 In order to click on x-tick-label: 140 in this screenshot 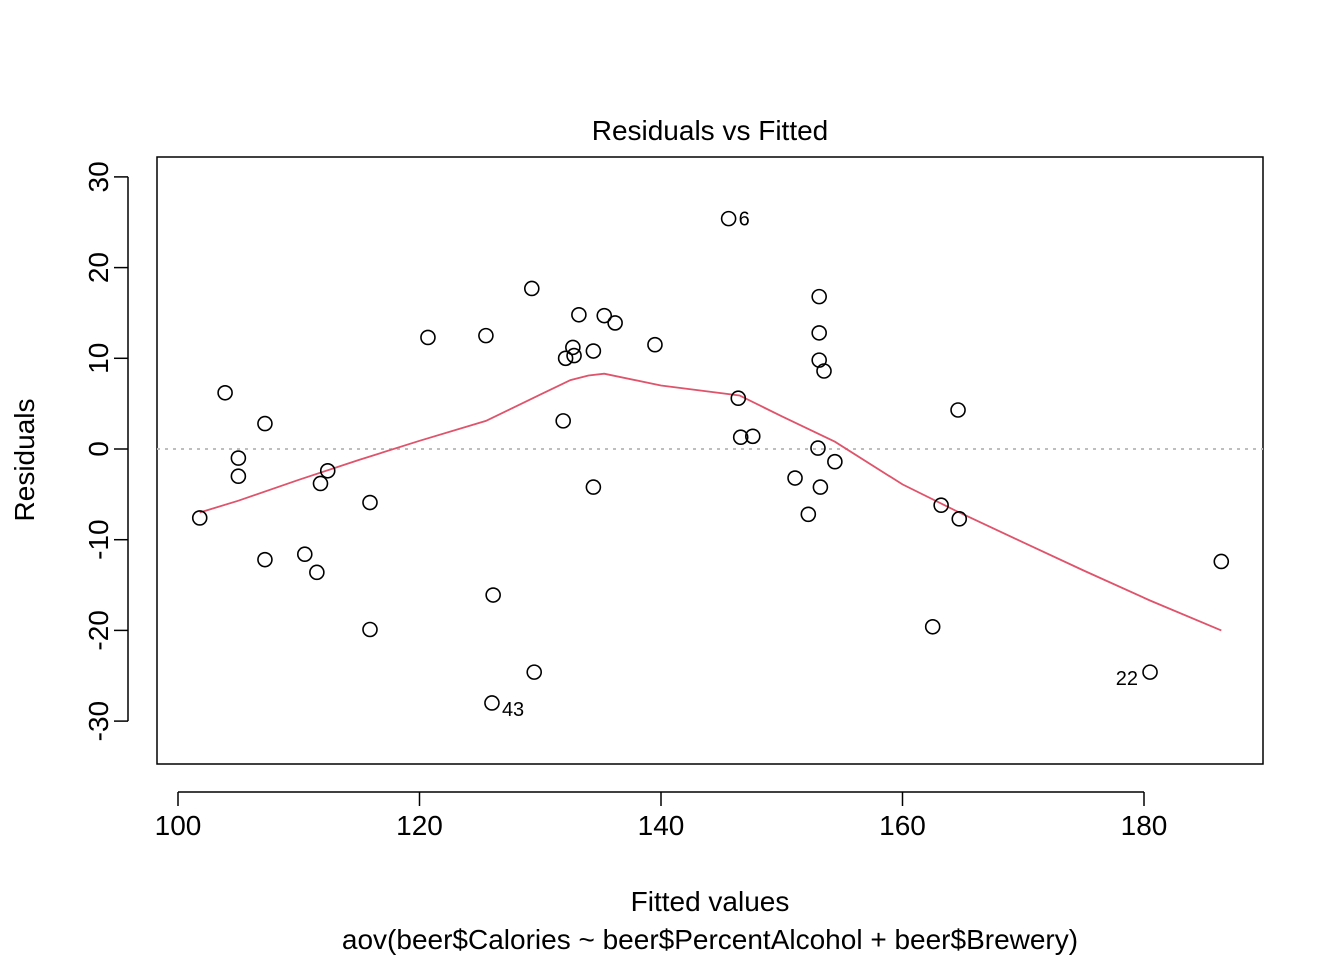, I will do `click(661, 825)`.